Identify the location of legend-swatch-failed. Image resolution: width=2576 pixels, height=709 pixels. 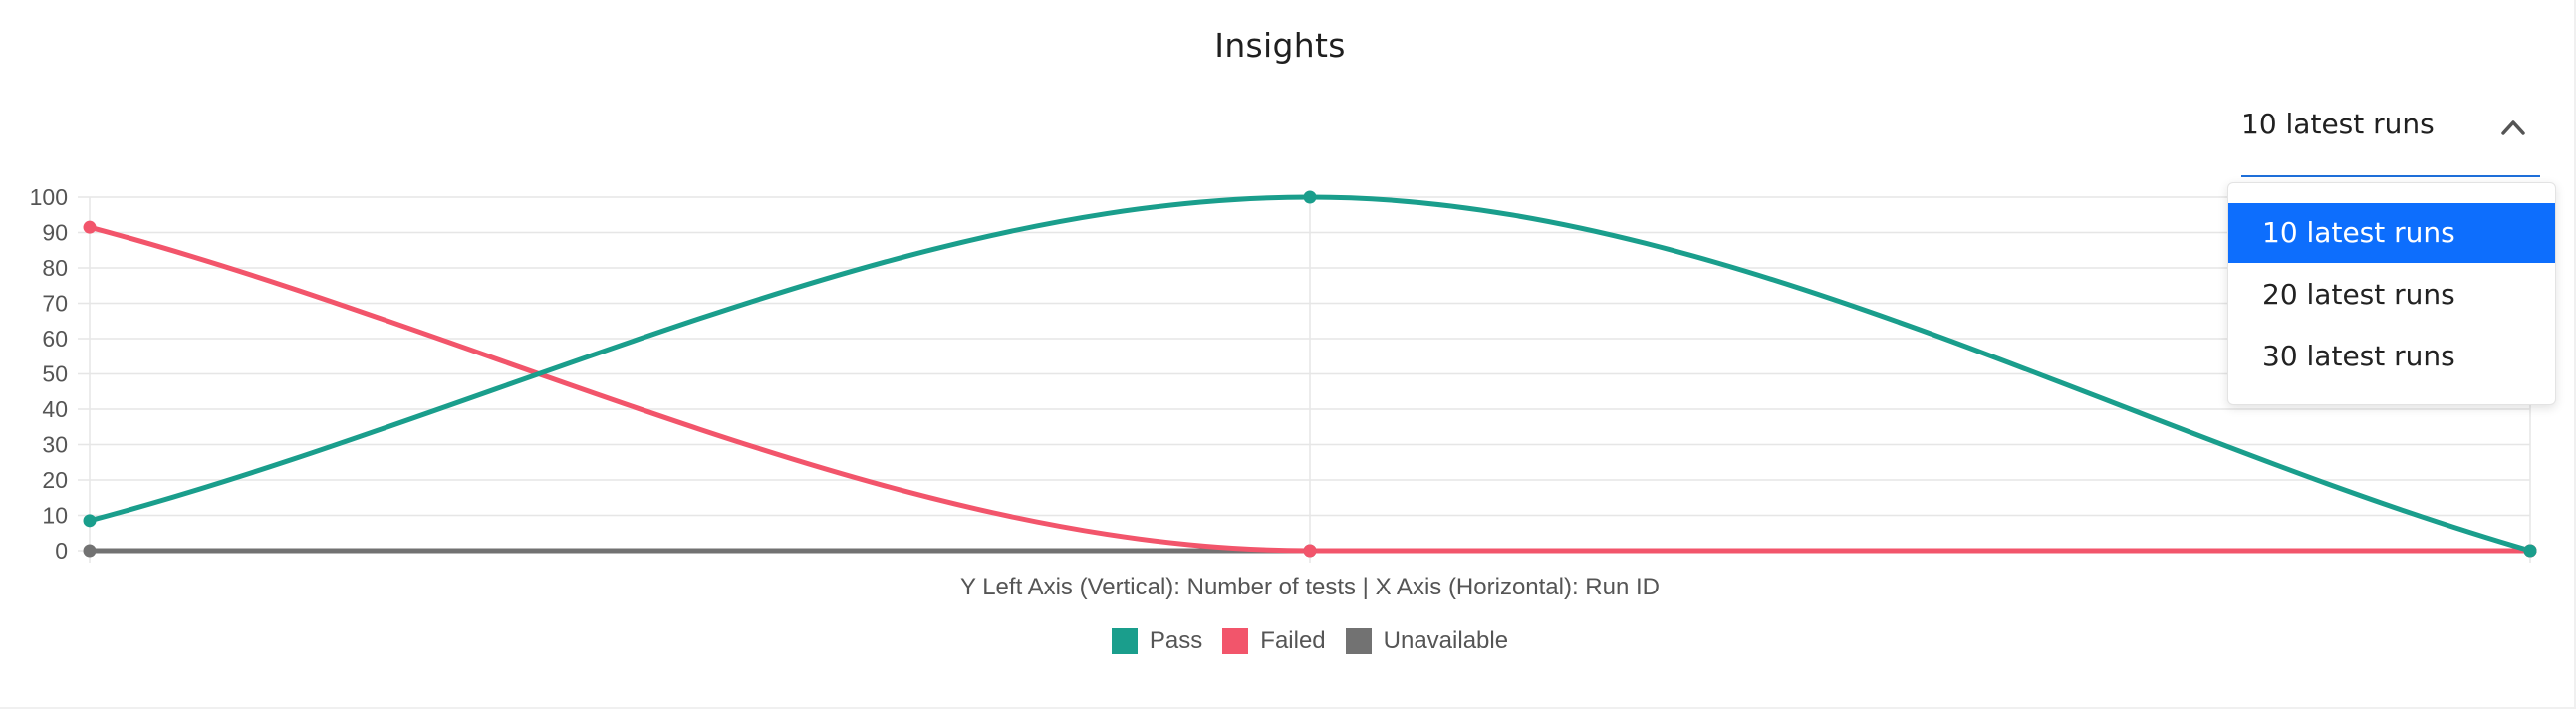
(1235, 641).